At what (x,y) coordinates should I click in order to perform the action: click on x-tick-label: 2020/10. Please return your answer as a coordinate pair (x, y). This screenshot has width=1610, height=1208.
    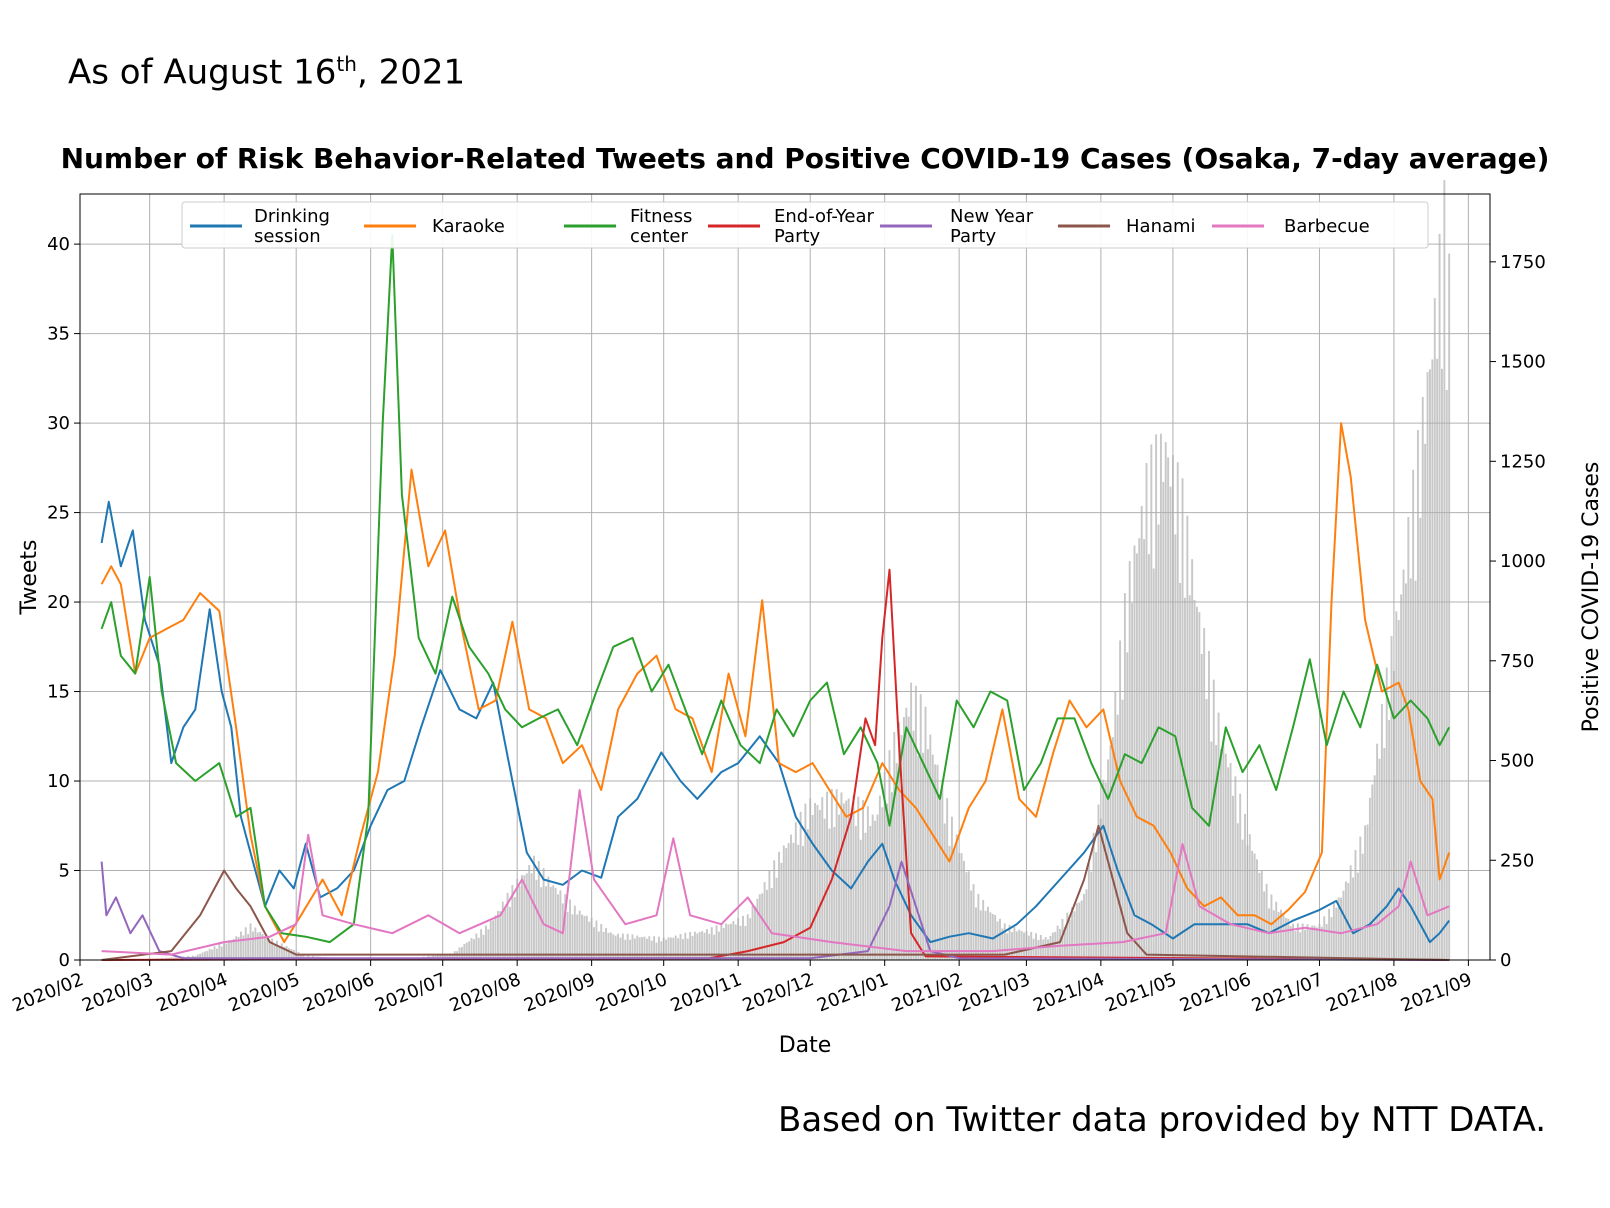
    Looking at the image, I should click on (631, 992).